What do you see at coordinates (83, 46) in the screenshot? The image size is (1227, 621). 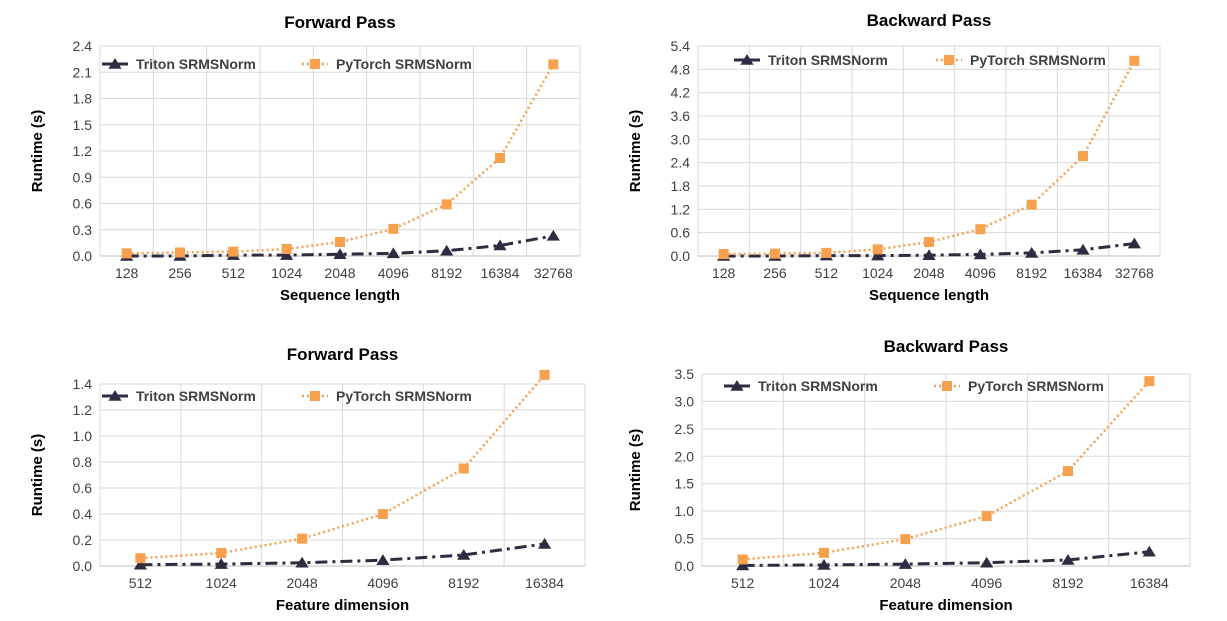 I see `y-tick-label: 2.4` at bounding box center [83, 46].